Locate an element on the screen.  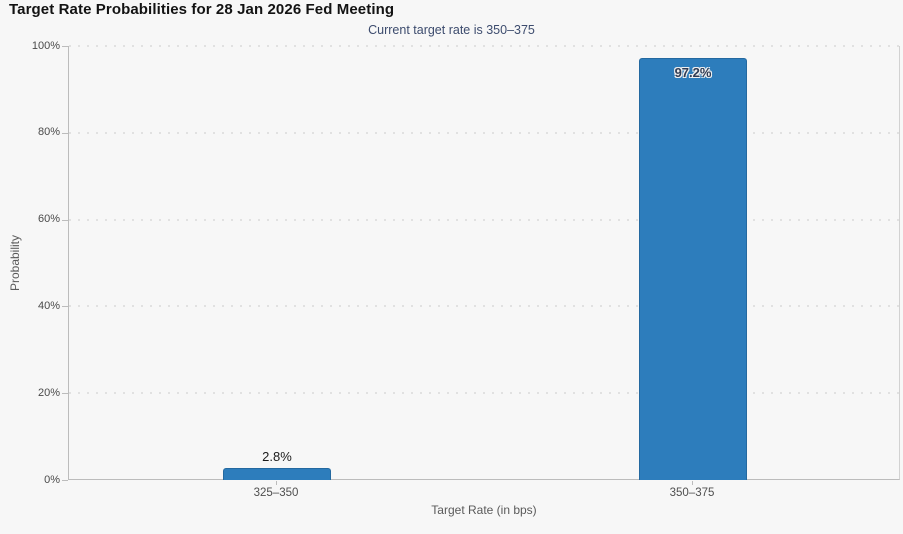
y-tick-label: 80% is located at coordinates (48, 132).